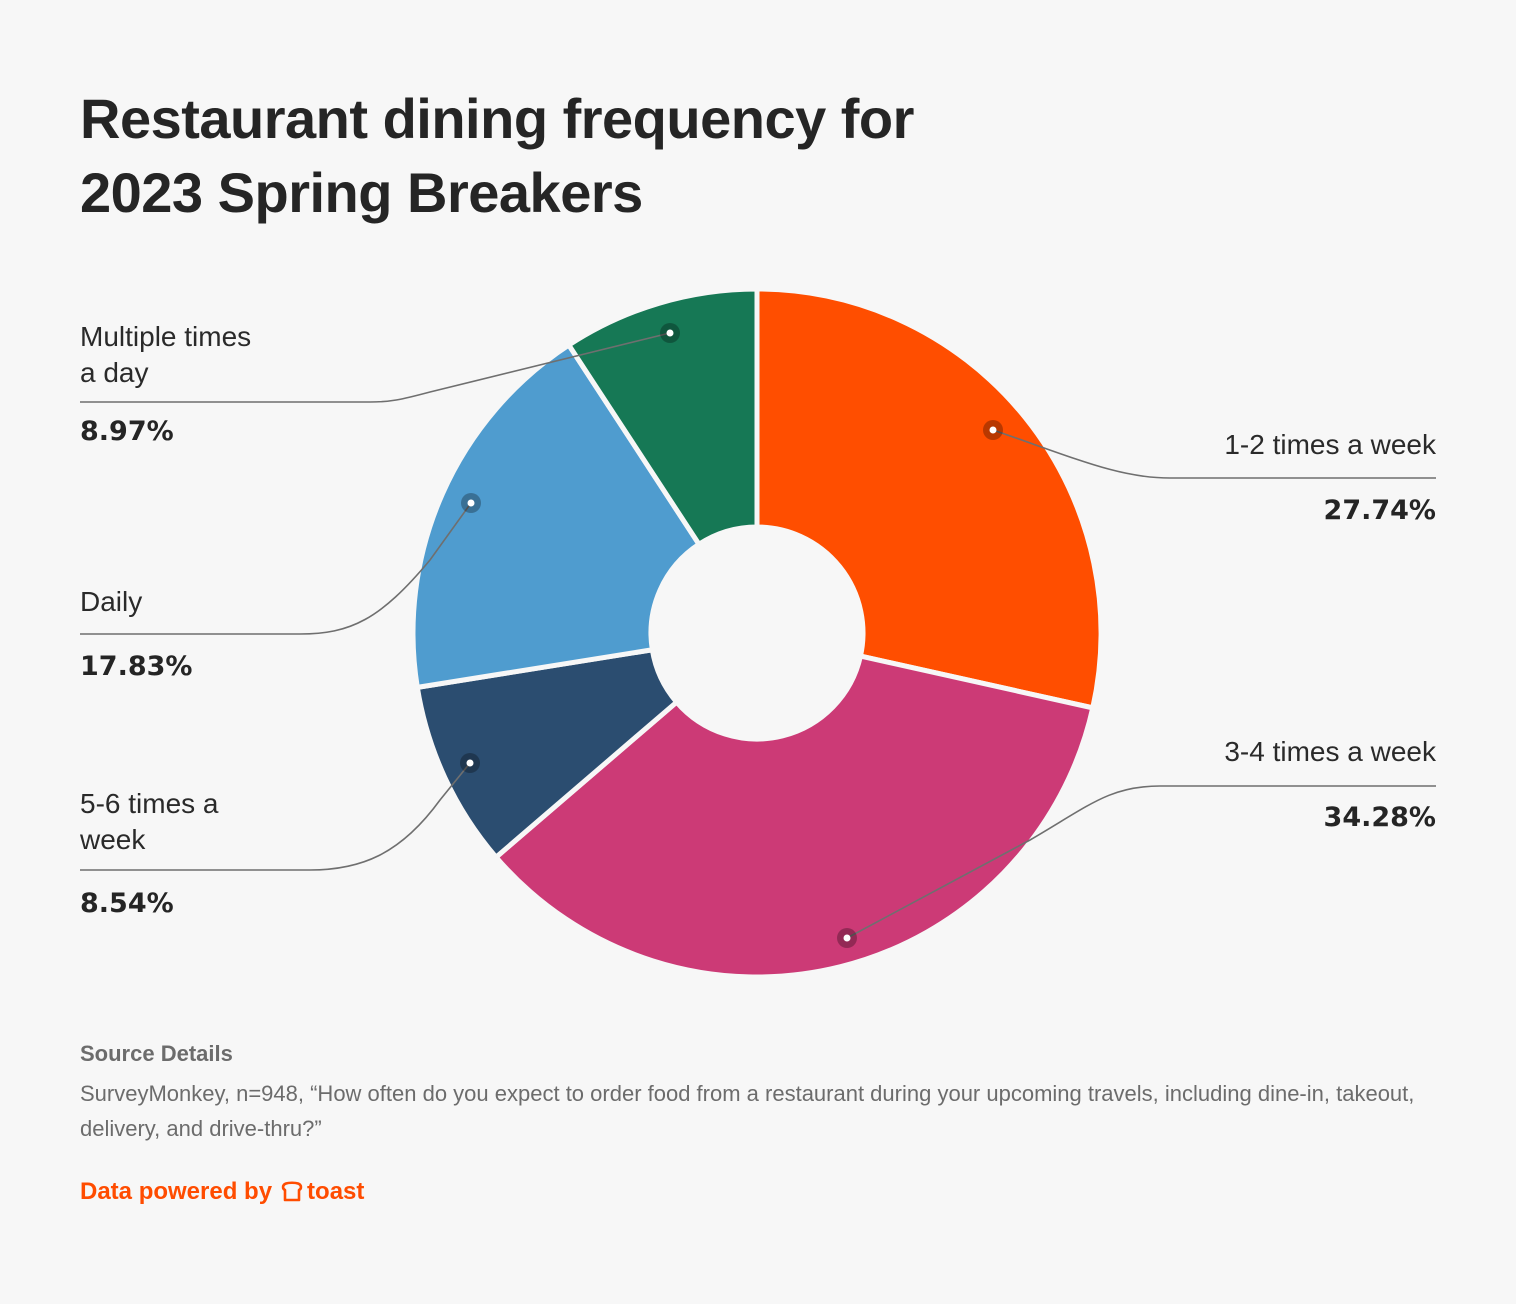  What do you see at coordinates (275, 816) in the screenshot?
I see `leader-line-5-6-times-a-week` at bounding box center [275, 816].